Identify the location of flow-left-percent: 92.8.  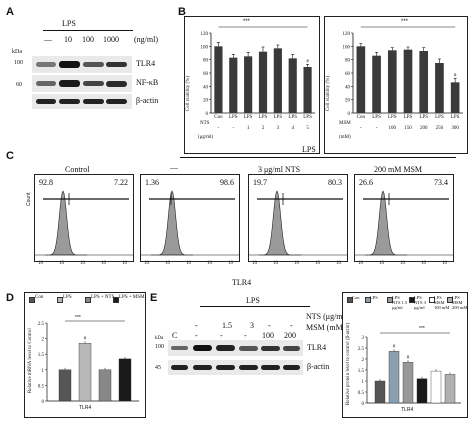
(46, 182).